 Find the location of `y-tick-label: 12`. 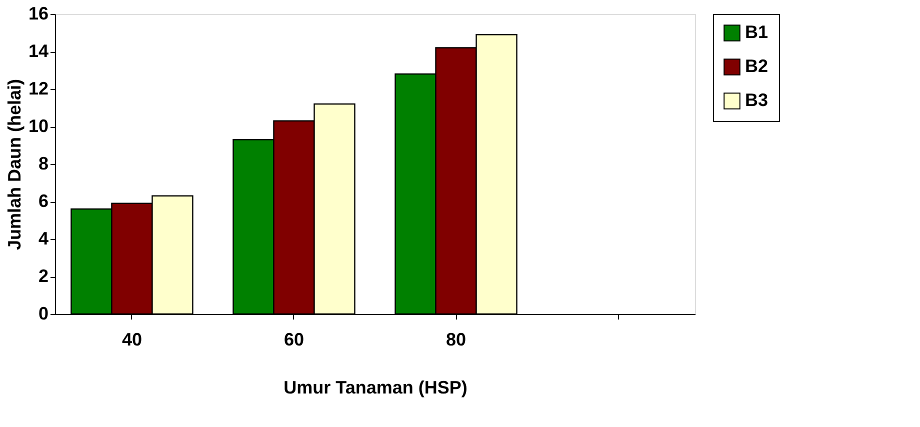

y-tick-label: 12 is located at coordinates (38, 88).